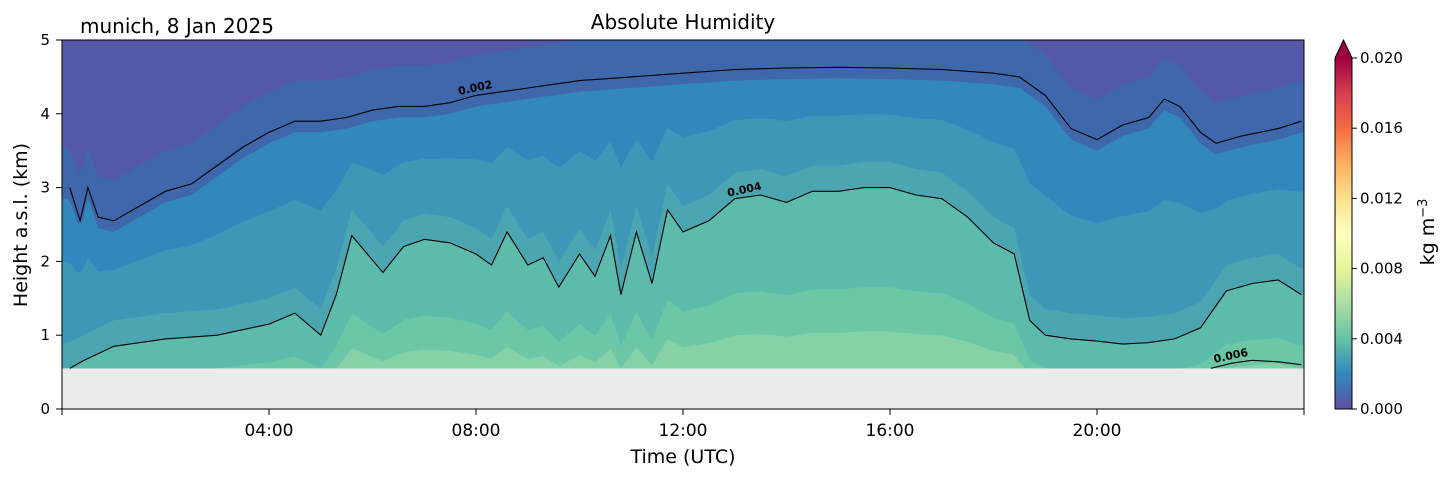  Describe the element at coordinates (1377, 233) in the screenshot. I see `colorbar-ticks: 0.000 0.004 0.008 0.012 0.016 0.020` at that location.